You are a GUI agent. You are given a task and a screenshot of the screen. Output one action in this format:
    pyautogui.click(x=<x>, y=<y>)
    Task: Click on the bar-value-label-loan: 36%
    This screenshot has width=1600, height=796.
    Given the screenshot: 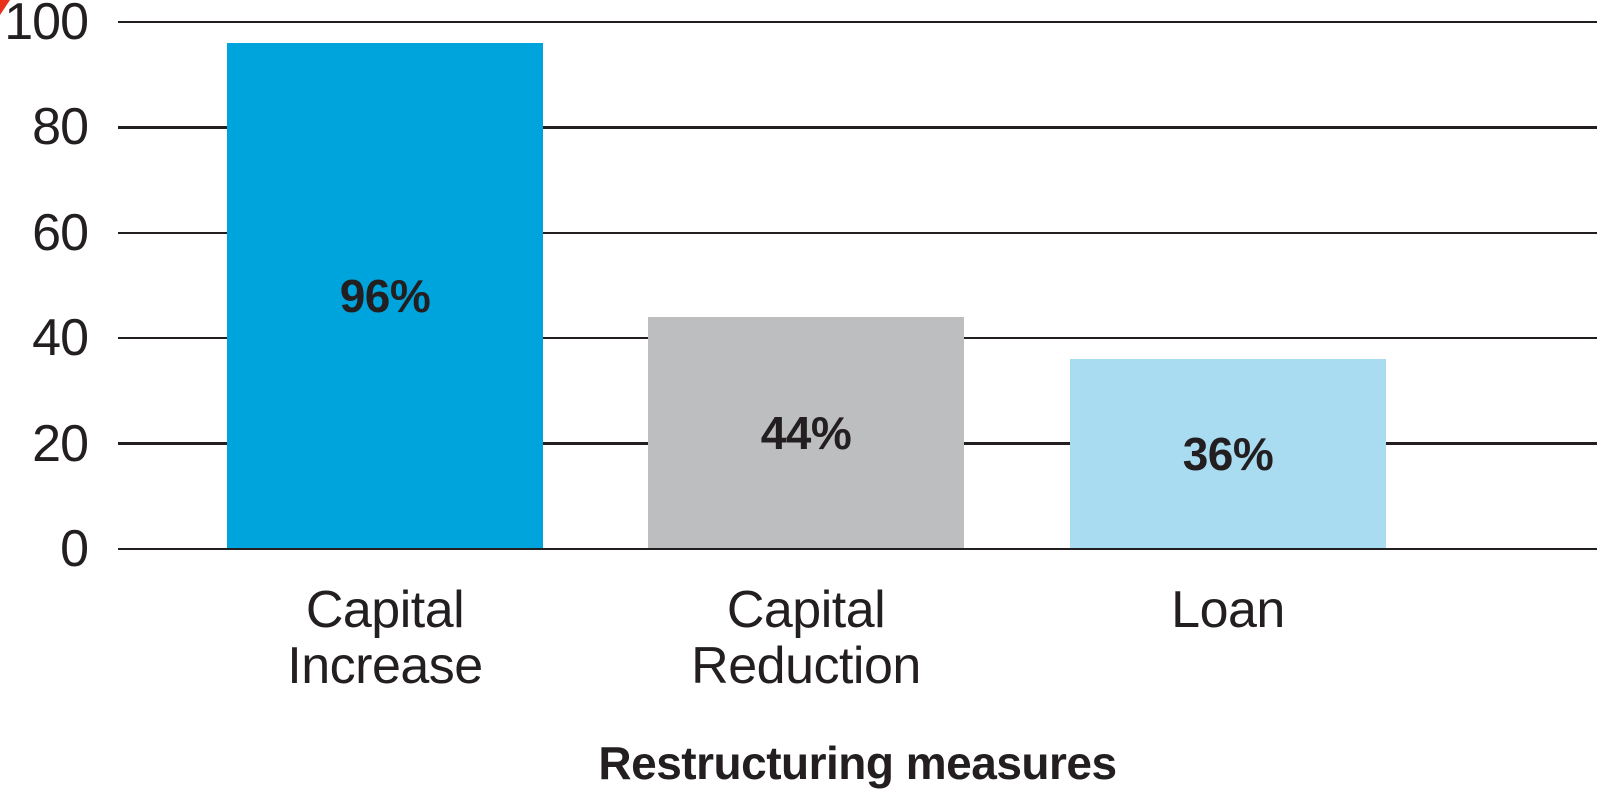 What is the action you would take?
    pyautogui.click(x=1228, y=453)
    